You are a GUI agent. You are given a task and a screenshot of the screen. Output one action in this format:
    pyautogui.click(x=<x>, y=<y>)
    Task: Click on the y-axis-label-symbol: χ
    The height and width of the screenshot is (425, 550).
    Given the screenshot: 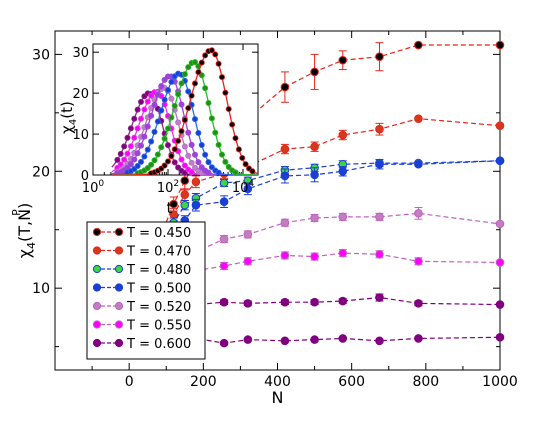 What is the action you would take?
    pyautogui.click(x=24, y=253)
    